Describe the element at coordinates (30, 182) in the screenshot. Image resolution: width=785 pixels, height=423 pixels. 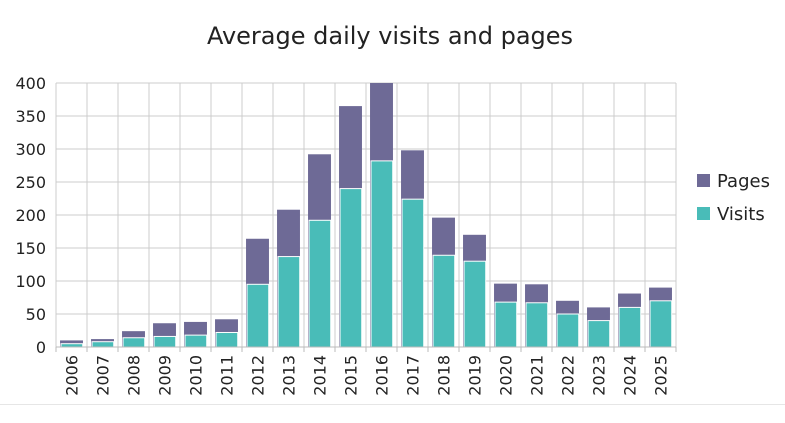
I see `y-tick-label: 250` at that location.